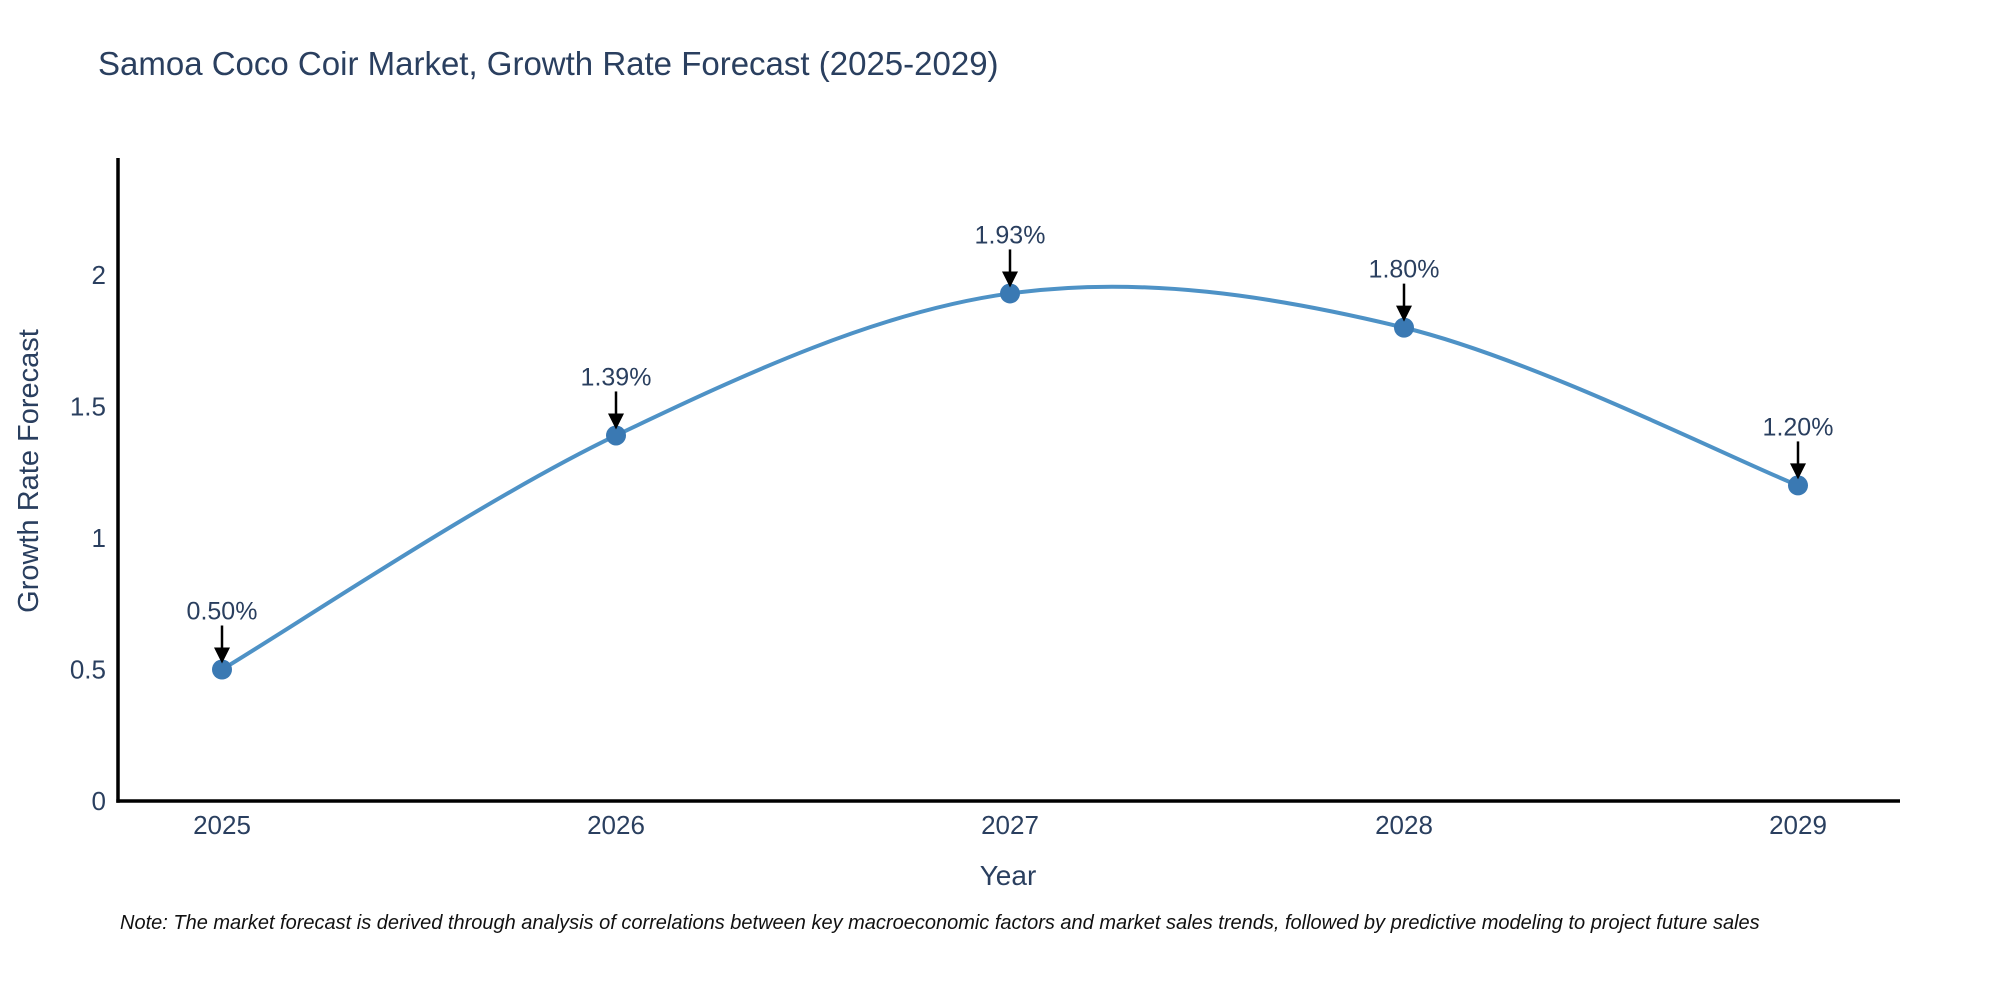 The width and height of the screenshot is (2000, 1000). I want to click on y-tick-label: 0.5, so click(88, 670).